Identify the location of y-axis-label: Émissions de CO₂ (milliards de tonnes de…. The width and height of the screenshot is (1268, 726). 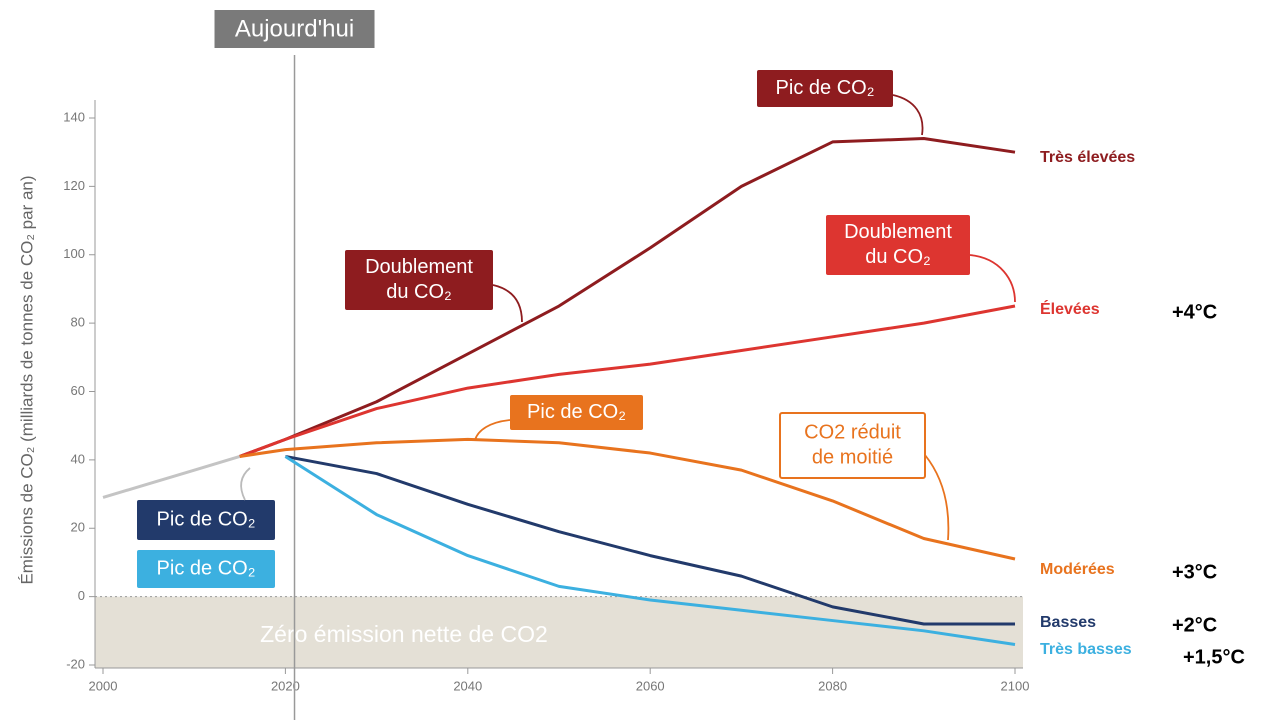
(26, 379).